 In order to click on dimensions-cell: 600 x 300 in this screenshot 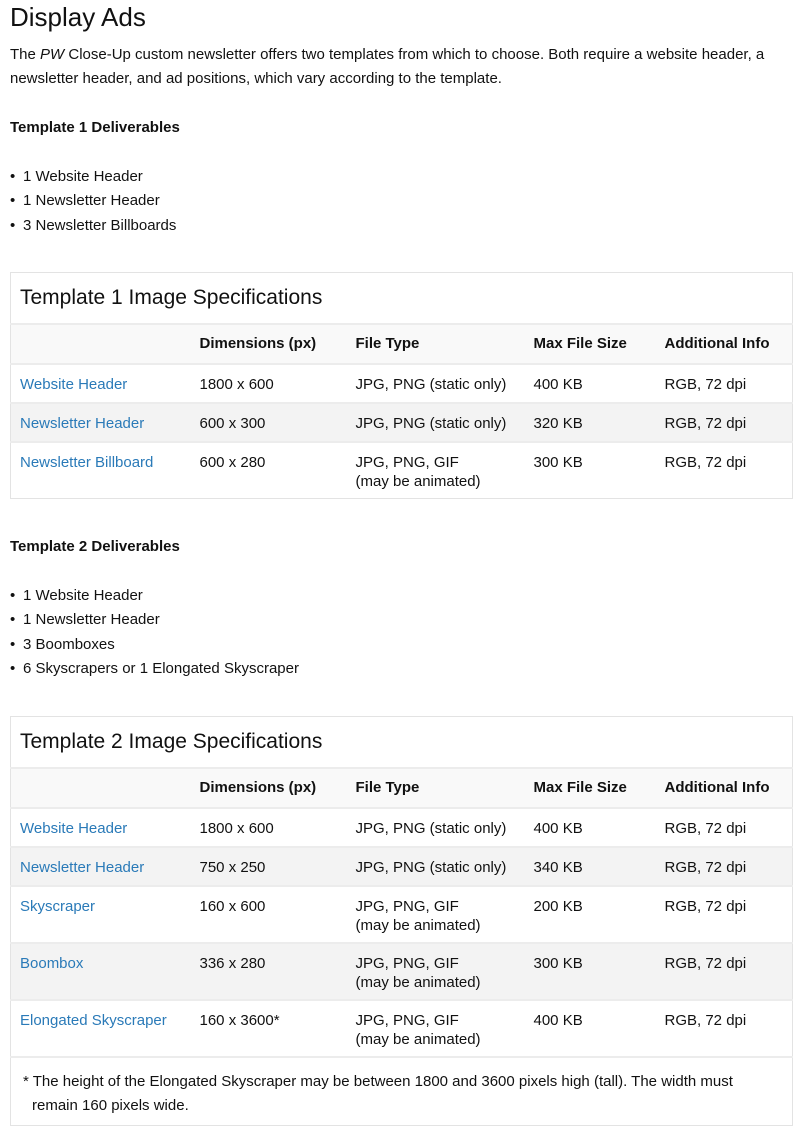, I will do `click(268, 421)`.